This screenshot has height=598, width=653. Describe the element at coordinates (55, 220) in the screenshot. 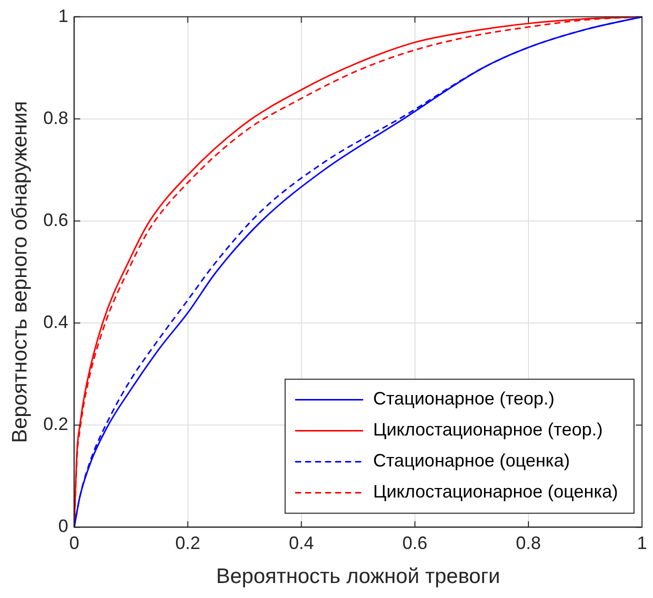

I see `y-tick-label: 0.6` at that location.